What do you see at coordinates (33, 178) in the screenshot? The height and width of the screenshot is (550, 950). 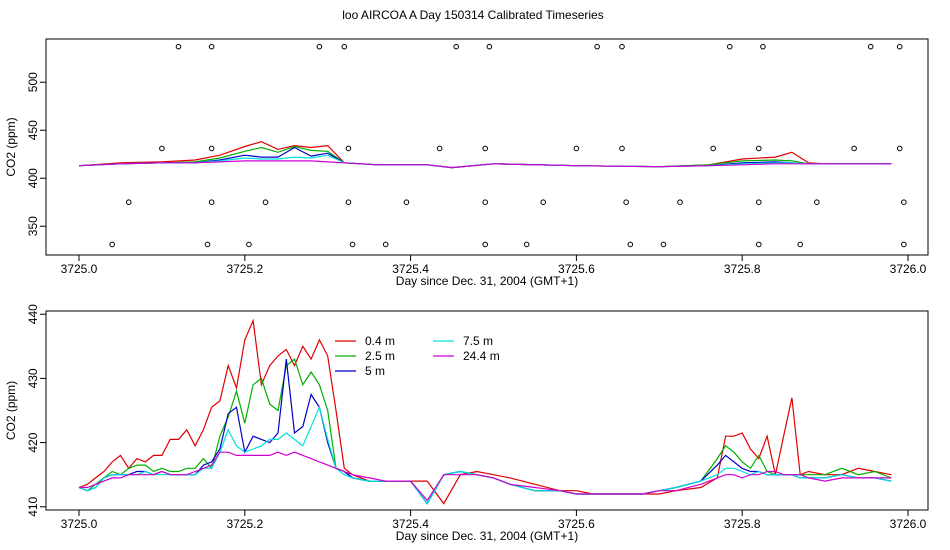 I see `y-tick-label: 400` at bounding box center [33, 178].